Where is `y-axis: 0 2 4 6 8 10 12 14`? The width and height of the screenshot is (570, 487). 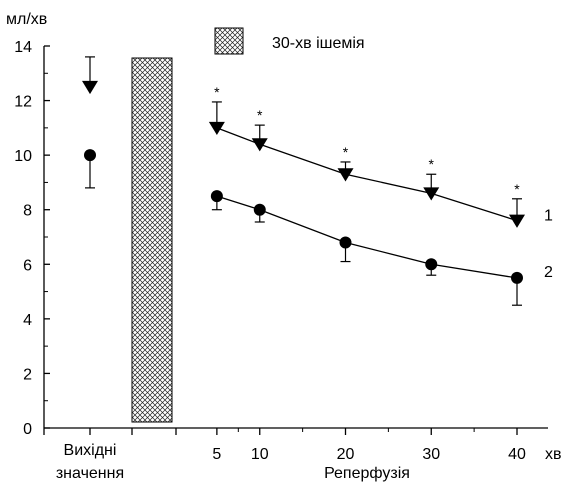
y-axis: 0 2 4 6 8 10 12 14 is located at coordinates (32, 238).